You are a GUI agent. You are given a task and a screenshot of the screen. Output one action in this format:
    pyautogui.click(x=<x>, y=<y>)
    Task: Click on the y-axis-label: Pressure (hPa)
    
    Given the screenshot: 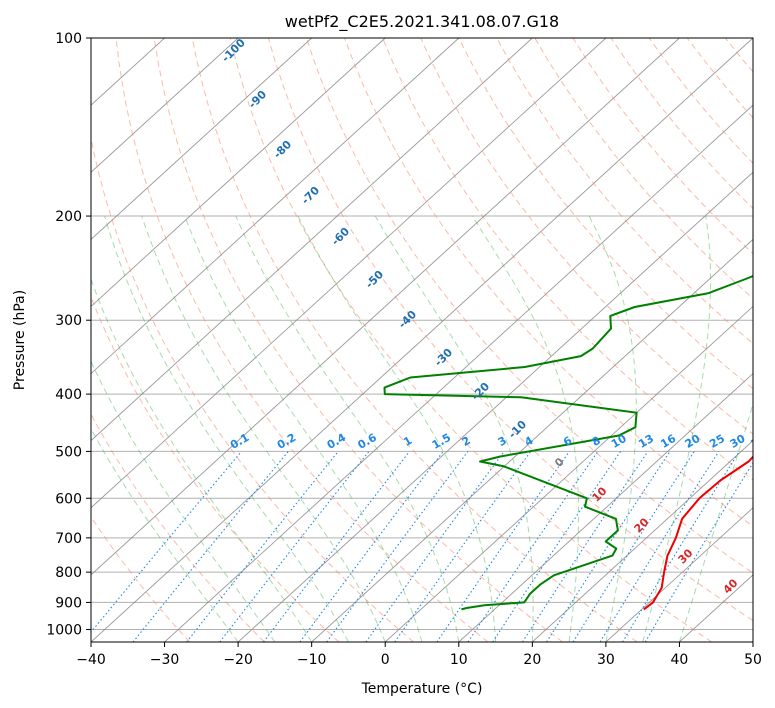 What is the action you would take?
    pyautogui.click(x=20, y=340)
    